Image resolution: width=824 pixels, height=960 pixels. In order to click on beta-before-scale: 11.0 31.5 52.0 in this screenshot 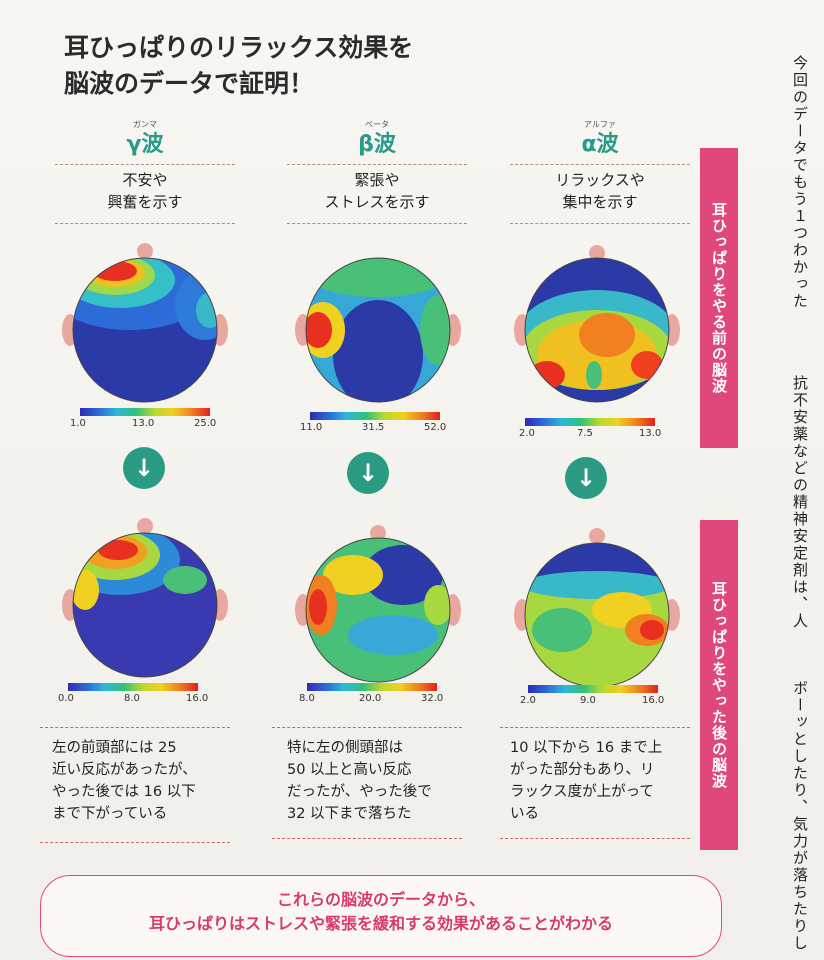, I will do `click(380, 426)`.